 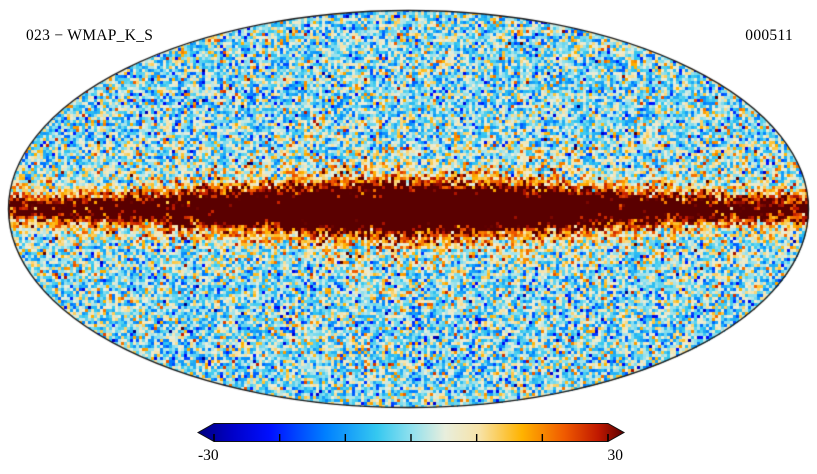 I want to click on colorbar-max-label: 30, so click(x=615, y=455).